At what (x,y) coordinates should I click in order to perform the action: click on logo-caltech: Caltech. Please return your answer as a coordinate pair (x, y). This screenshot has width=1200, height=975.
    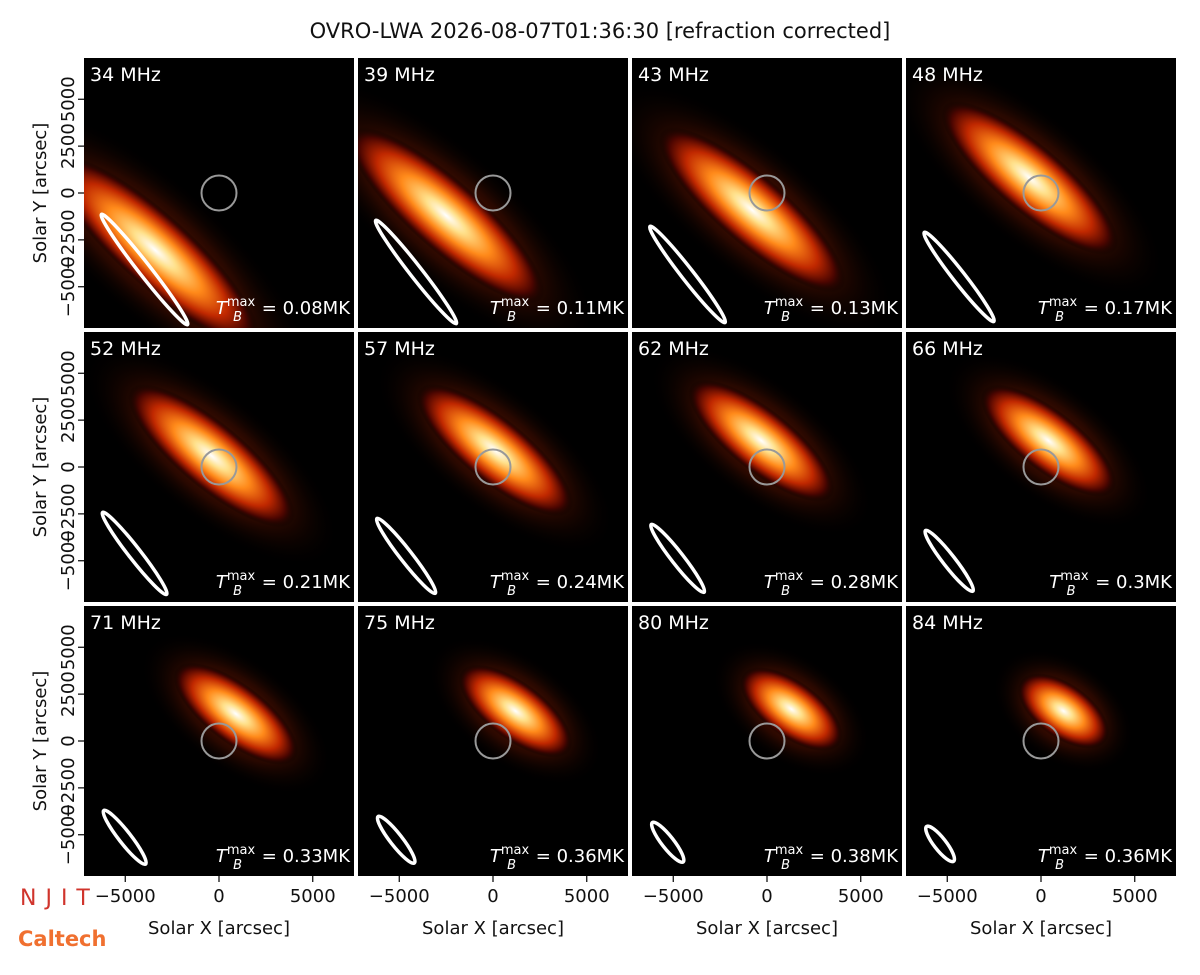
    Looking at the image, I should click on (62, 939).